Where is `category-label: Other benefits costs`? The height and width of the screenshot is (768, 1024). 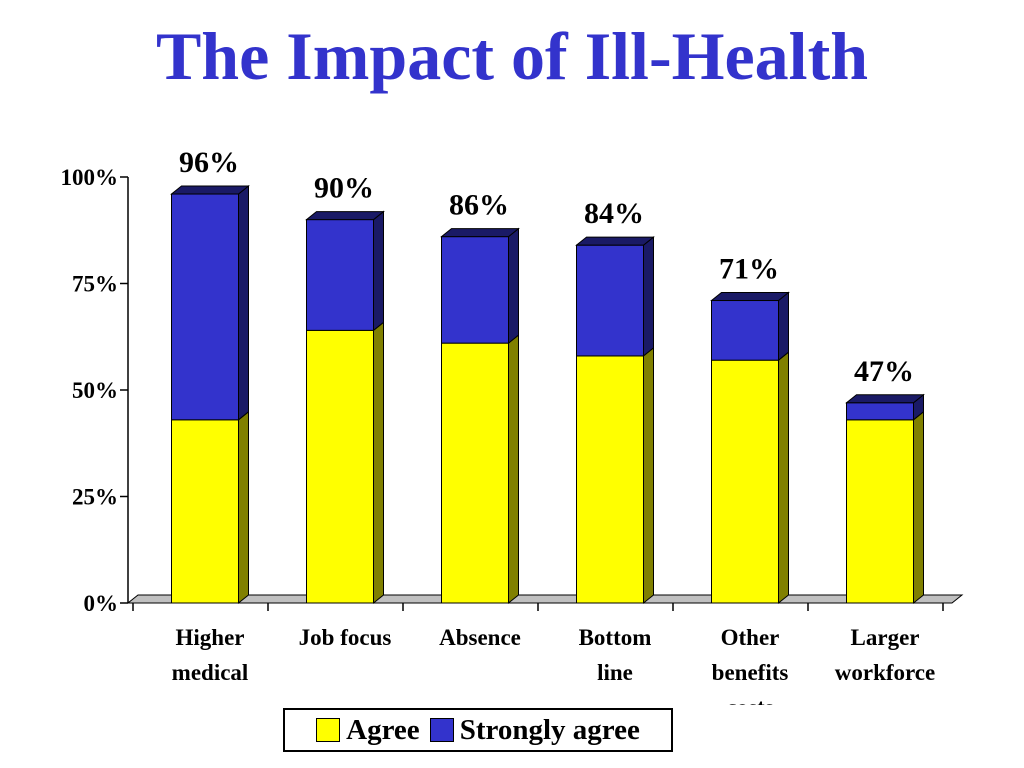 category-label: Other benefits costs is located at coordinates (750, 665).